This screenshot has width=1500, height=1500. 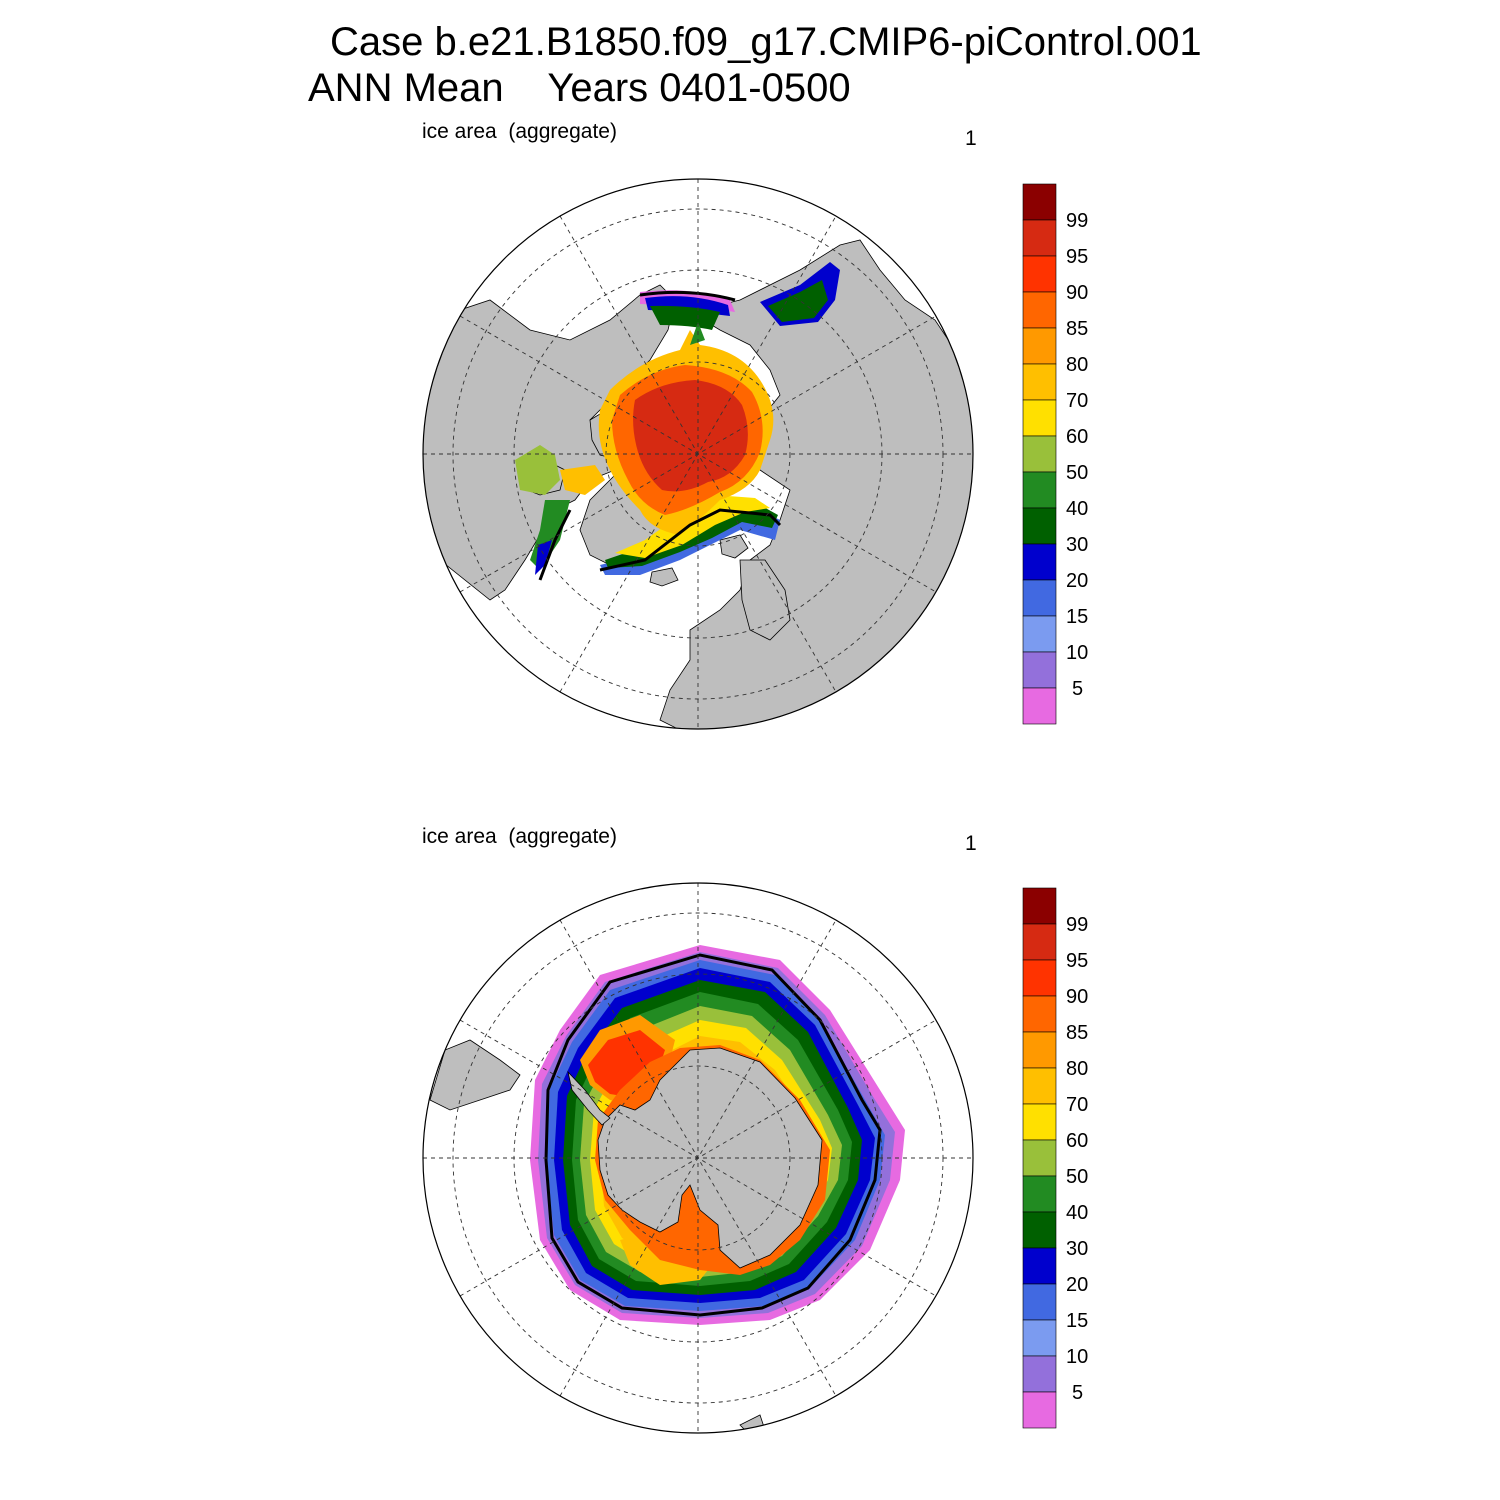 What do you see at coordinates (1077, 329) in the screenshot?
I see `north-colorbar-label: 85` at bounding box center [1077, 329].